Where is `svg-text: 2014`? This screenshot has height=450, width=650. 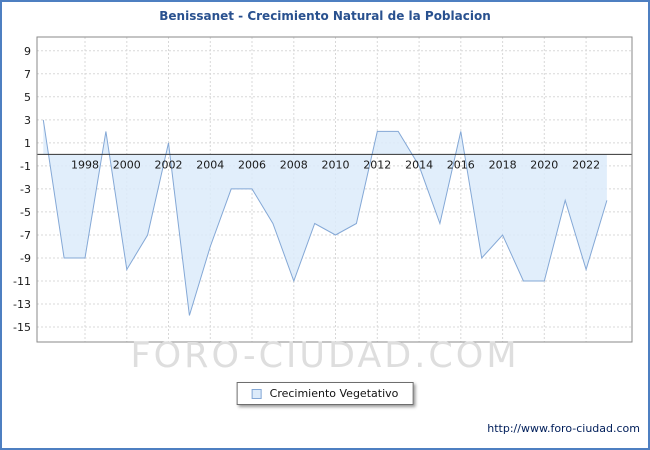 svg-text: 2014 is located at coordinates (419, 164).